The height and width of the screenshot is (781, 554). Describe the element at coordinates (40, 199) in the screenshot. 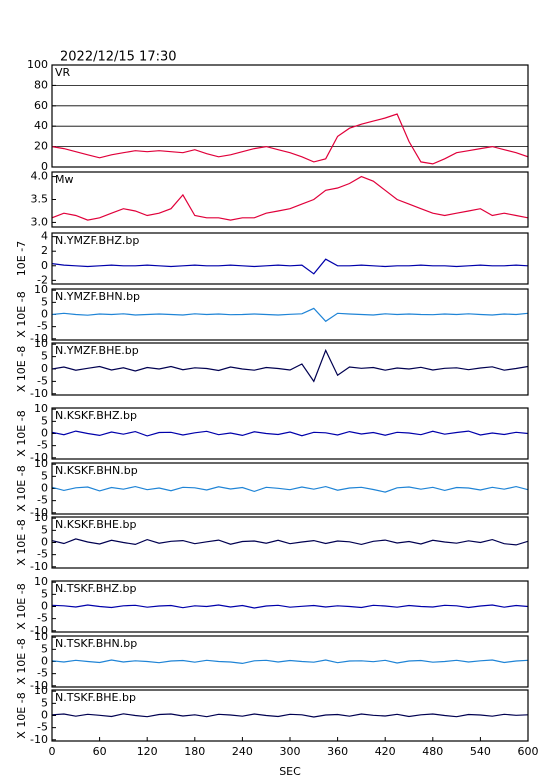

I see `y-tick-label: 3.5` at that location.